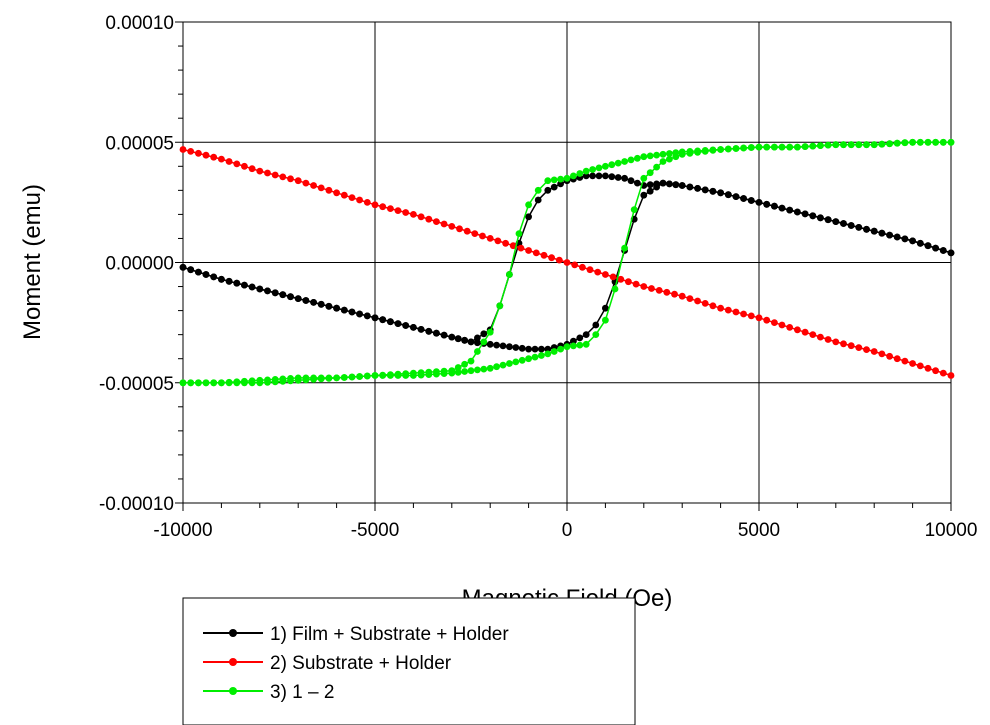  What do you see at coordinates (139, 264) in the screenshot?
I see `y-tick-label: 0.00000` at bounding box center [139, 264].